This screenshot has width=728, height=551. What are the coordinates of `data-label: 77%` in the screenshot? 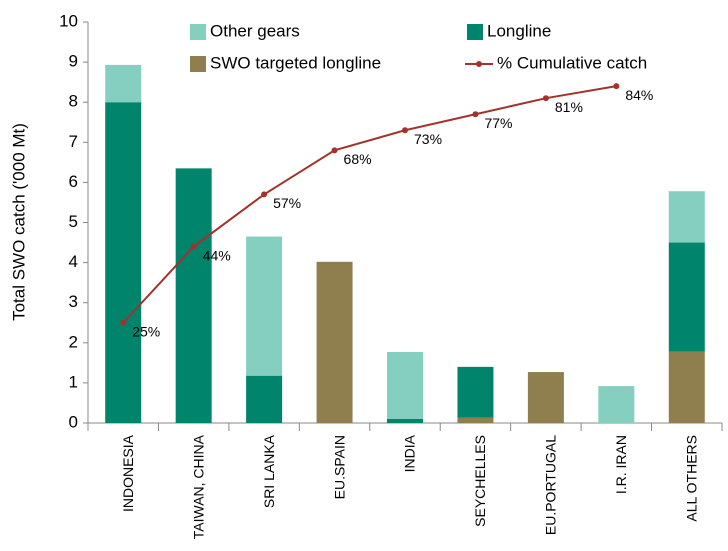 It's located at (498, 123).